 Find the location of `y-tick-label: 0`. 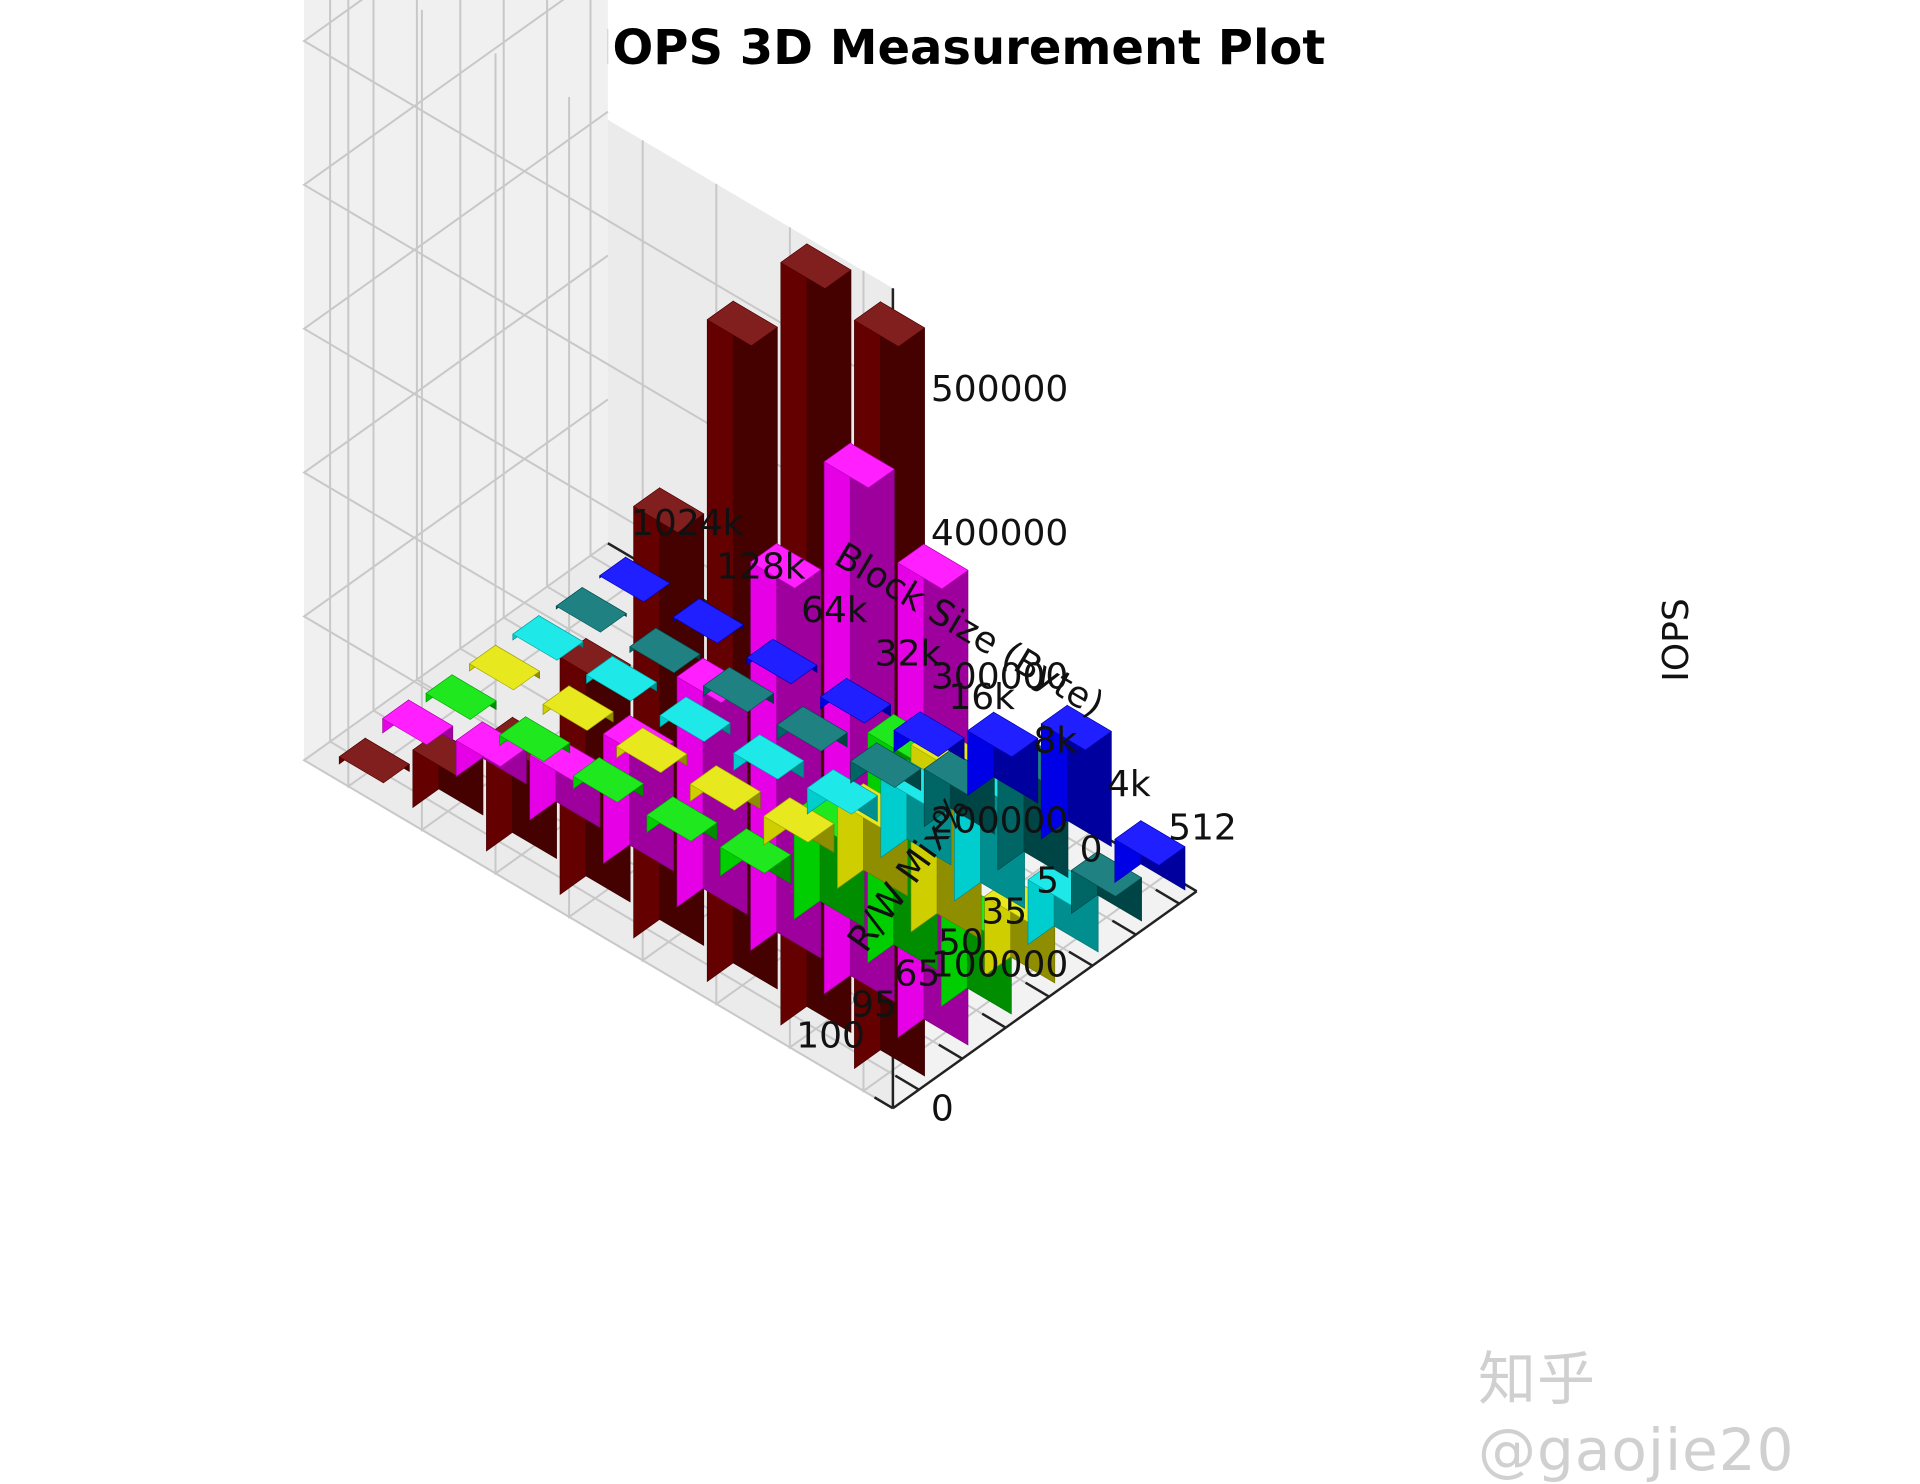

y-tick-label: 0 is located at coordinates (1091, 849).